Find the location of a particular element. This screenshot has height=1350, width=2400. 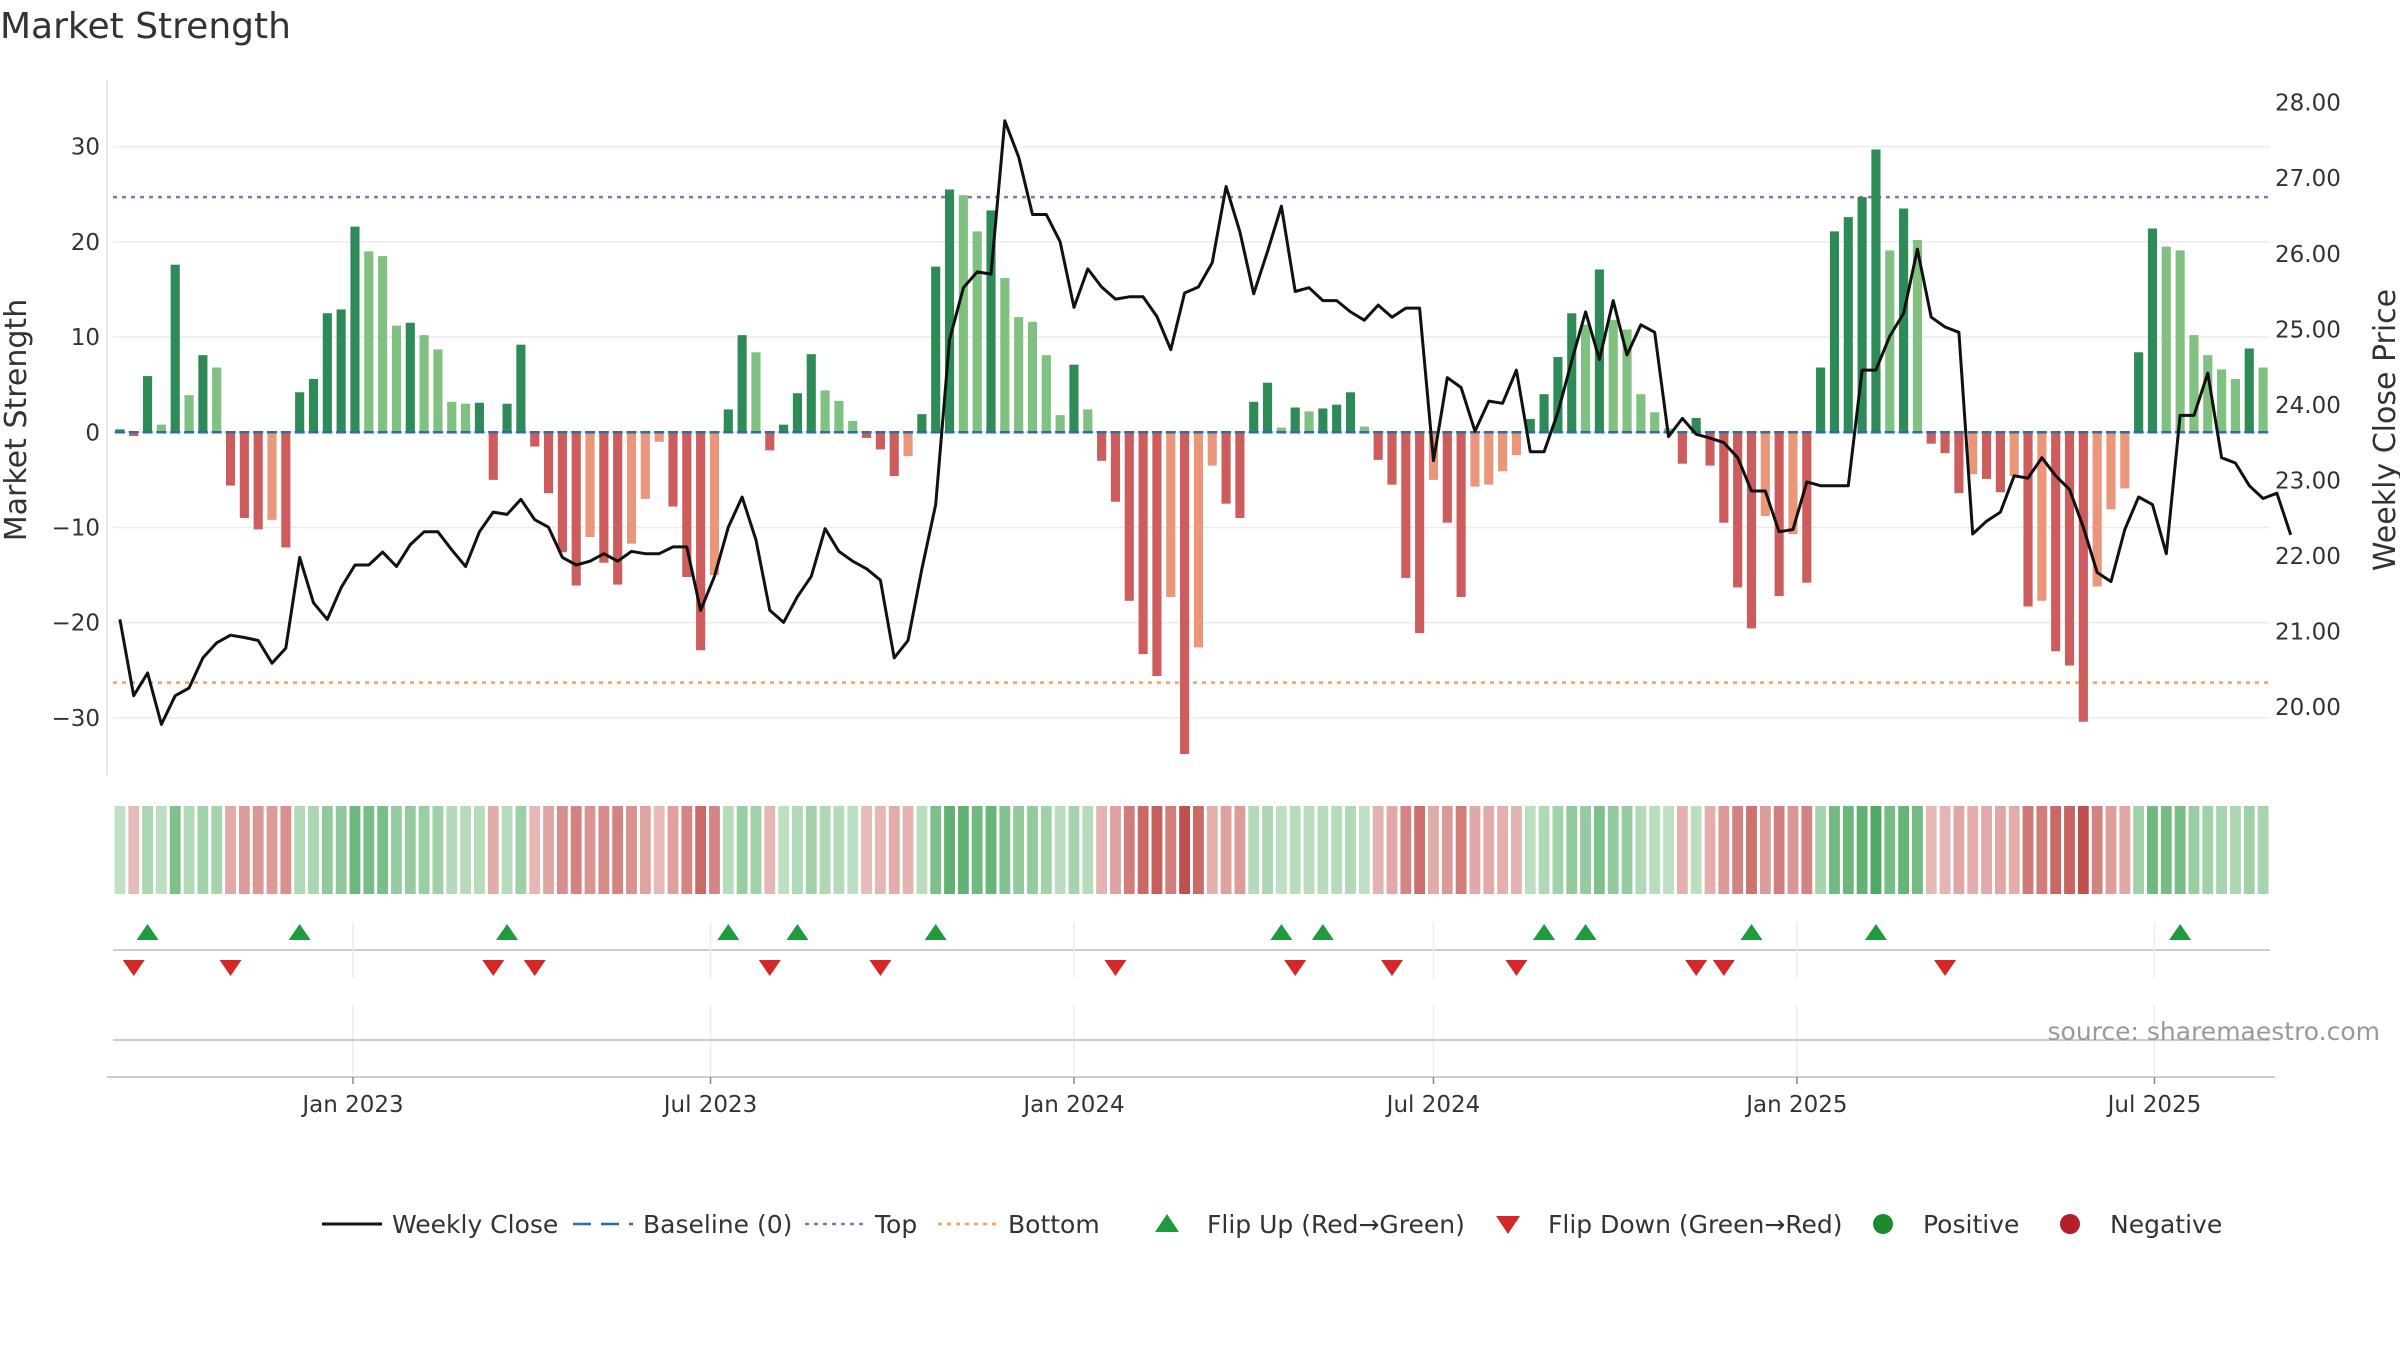

y2-tick-label: 21.00 is located at coordinates (2308, 632).